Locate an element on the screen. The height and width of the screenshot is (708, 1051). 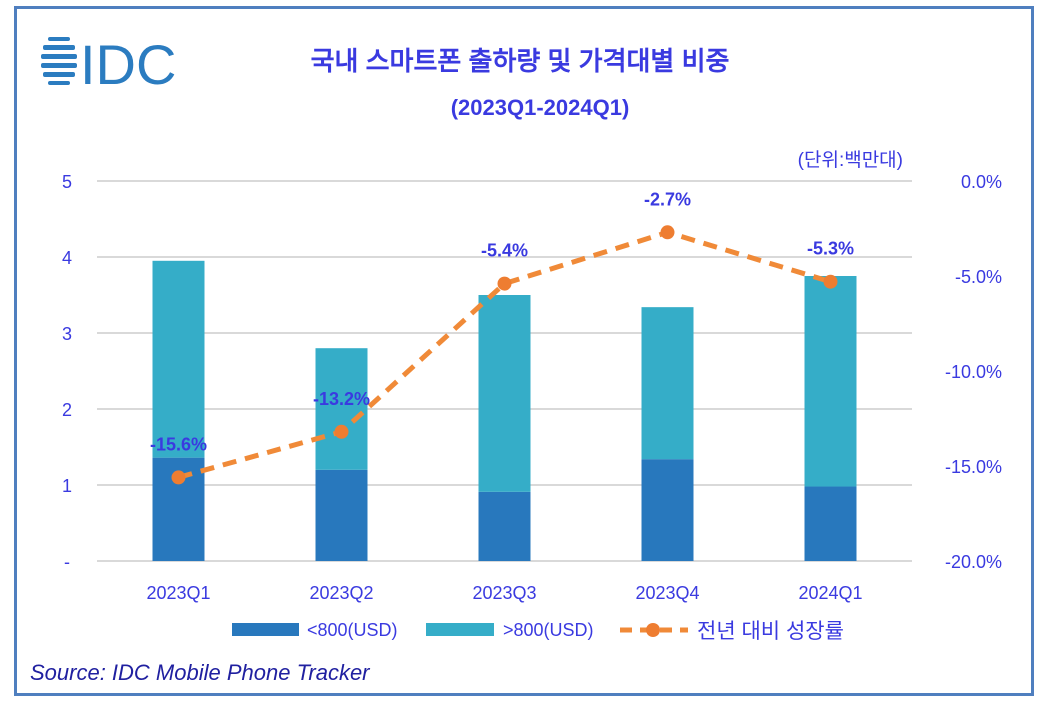
left-axis-tick-label: 3 is located at coordinates (67, 334).